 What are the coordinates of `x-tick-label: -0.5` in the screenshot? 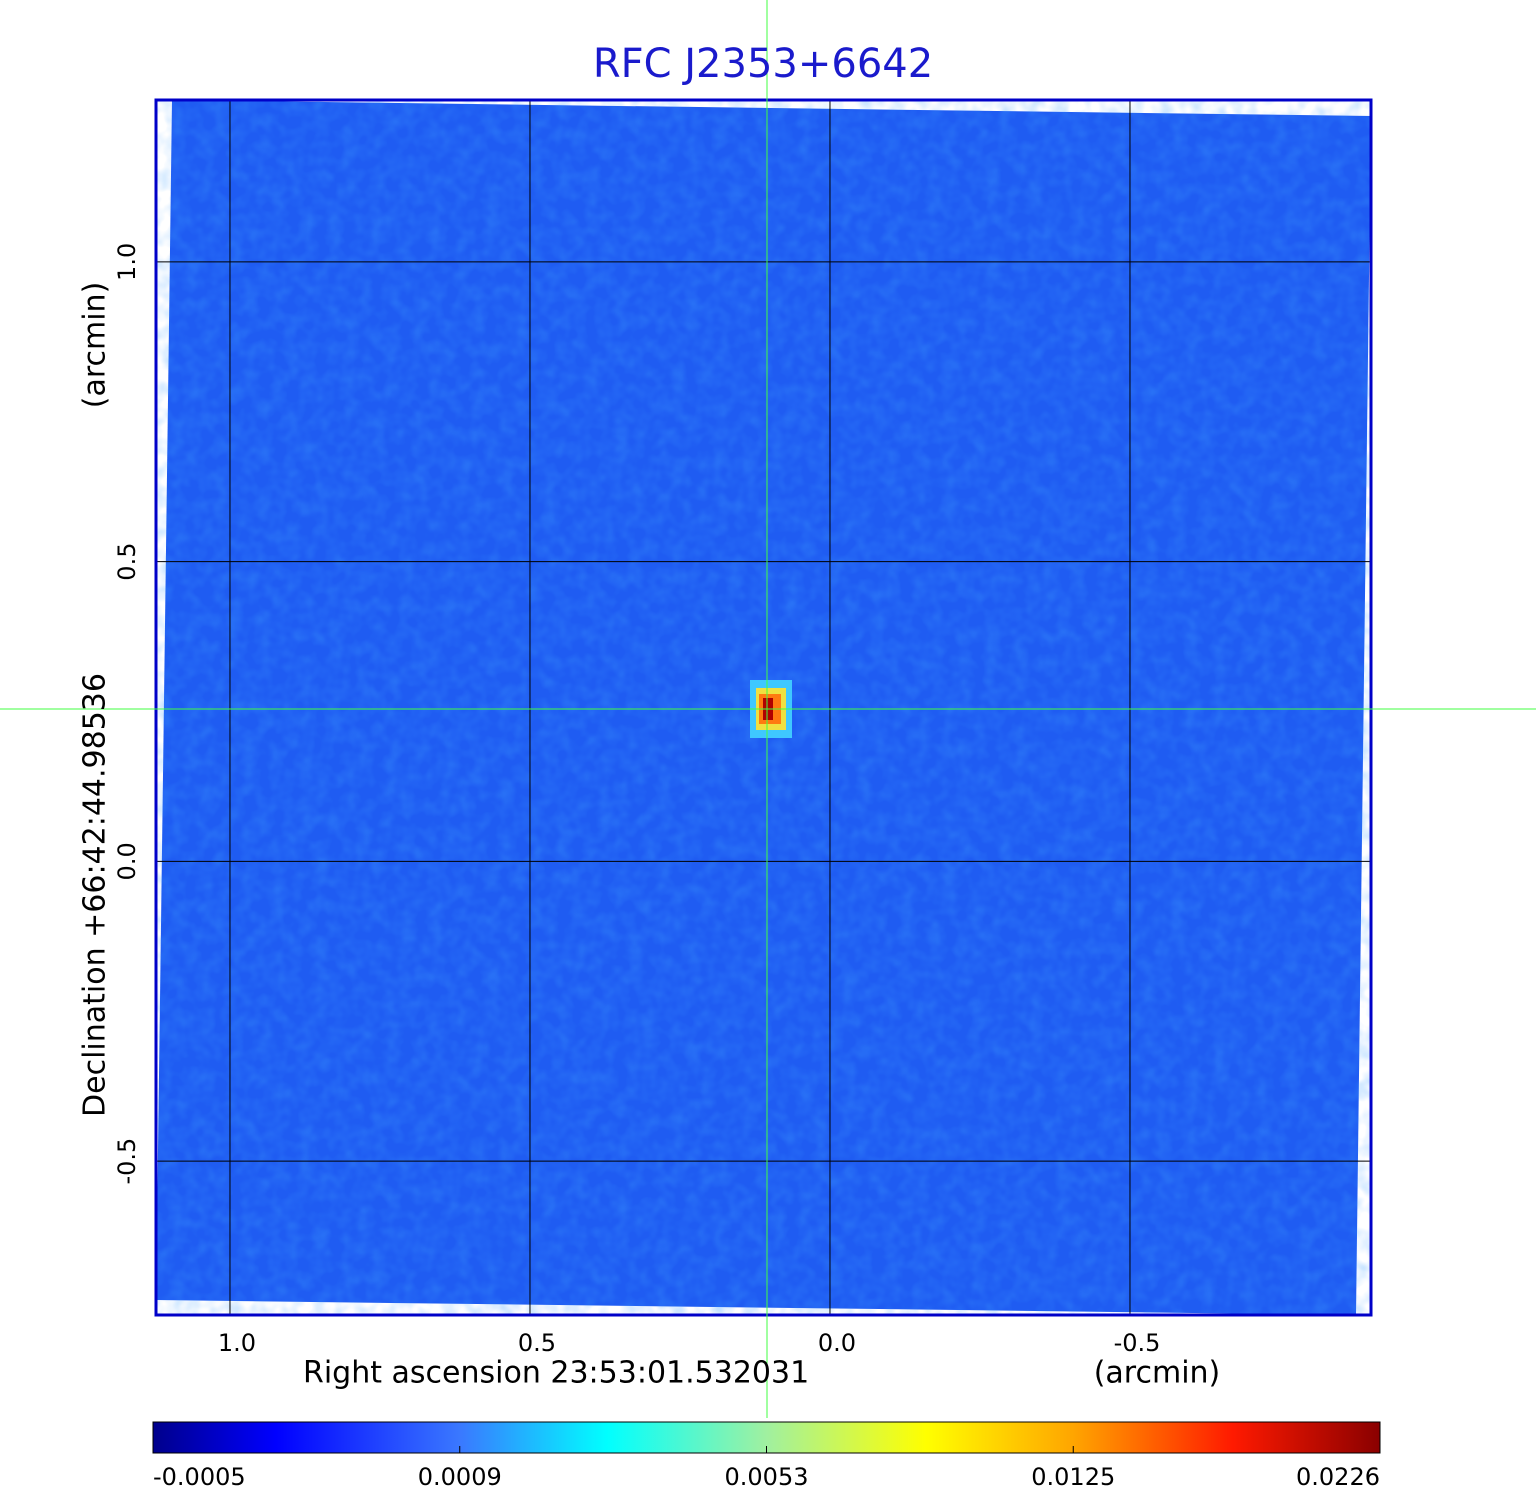 It's located at (1137, 1343).